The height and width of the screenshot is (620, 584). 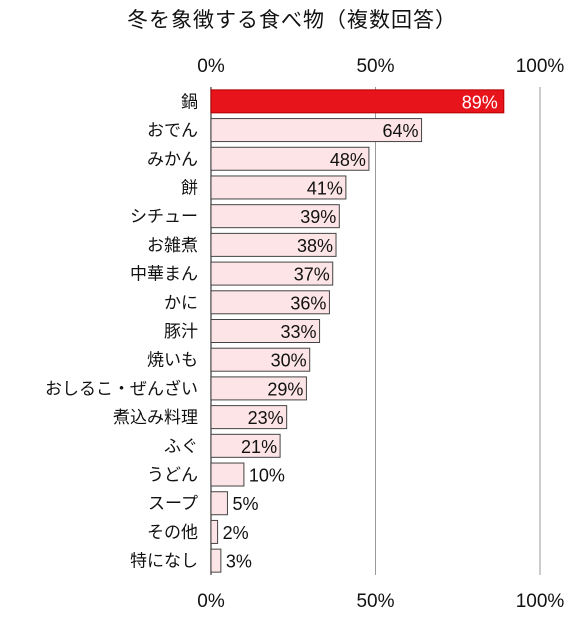 I want to click on x-ticks-top: 0% 50% 100%, so click(x=380, y=66).